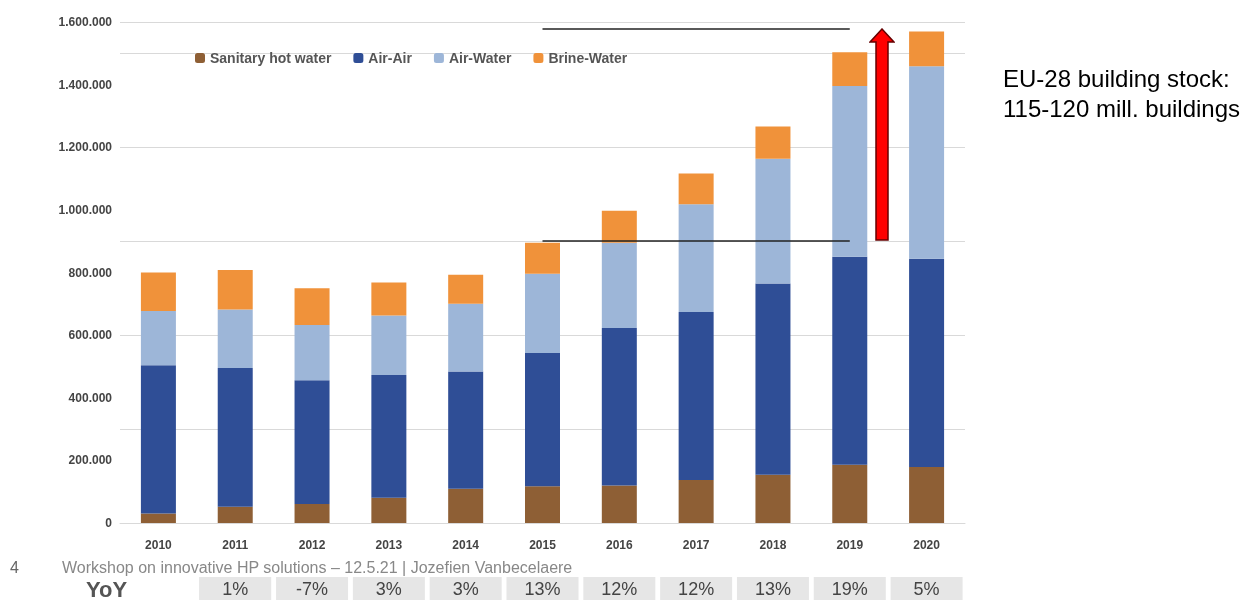  What do you see at coordinates (389, 545) in the screenshot?
I see `x-tick-label: 2013` at bounding box center [389, 545].